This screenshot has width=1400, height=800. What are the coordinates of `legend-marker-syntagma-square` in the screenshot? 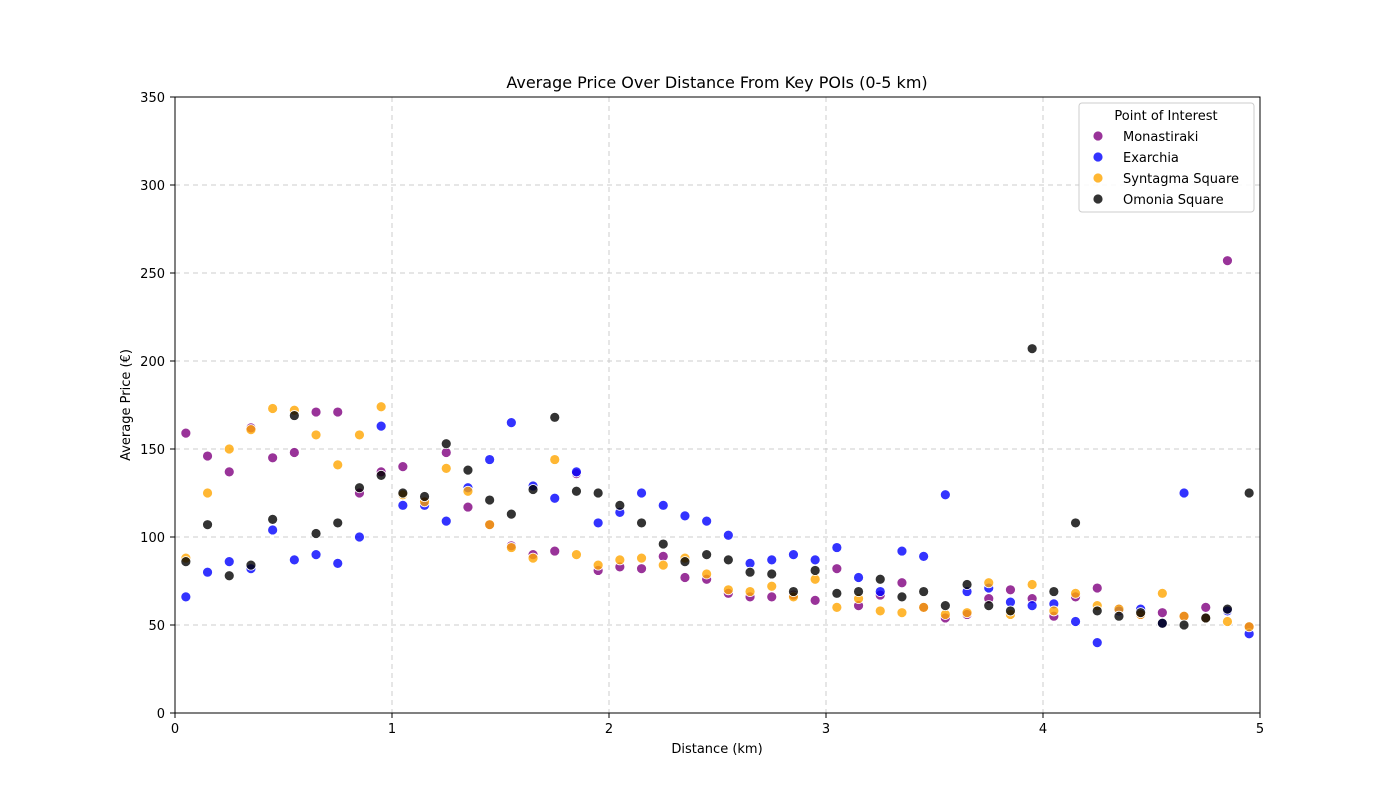 It's located at (1098, 178).